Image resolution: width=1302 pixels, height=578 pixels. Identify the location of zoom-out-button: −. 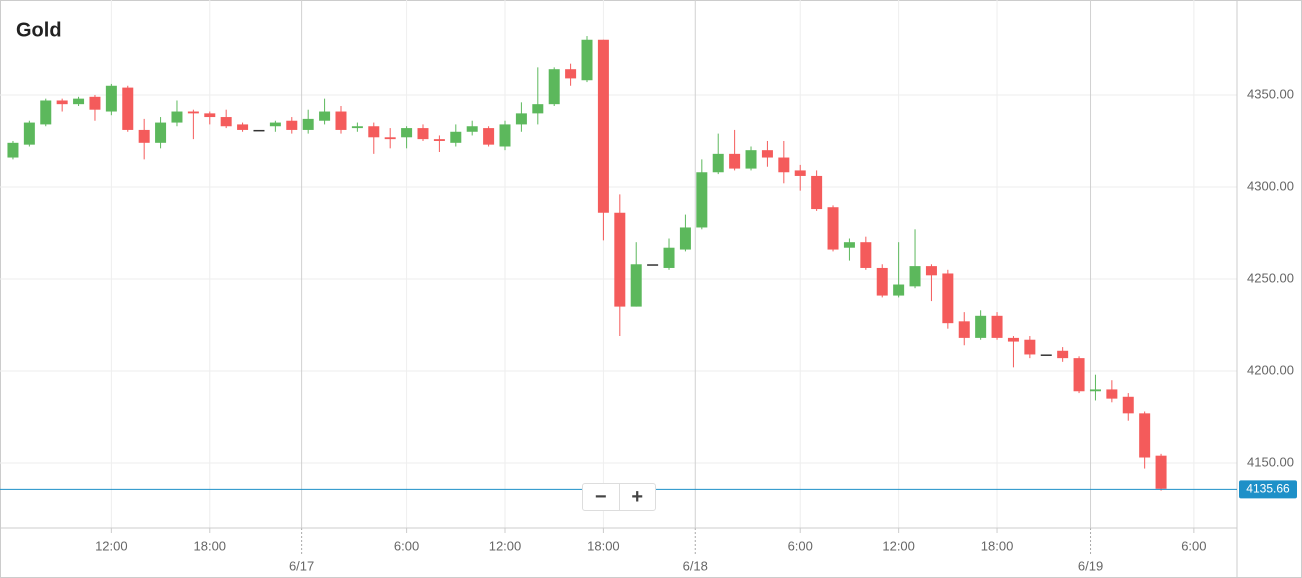
(600, 496).